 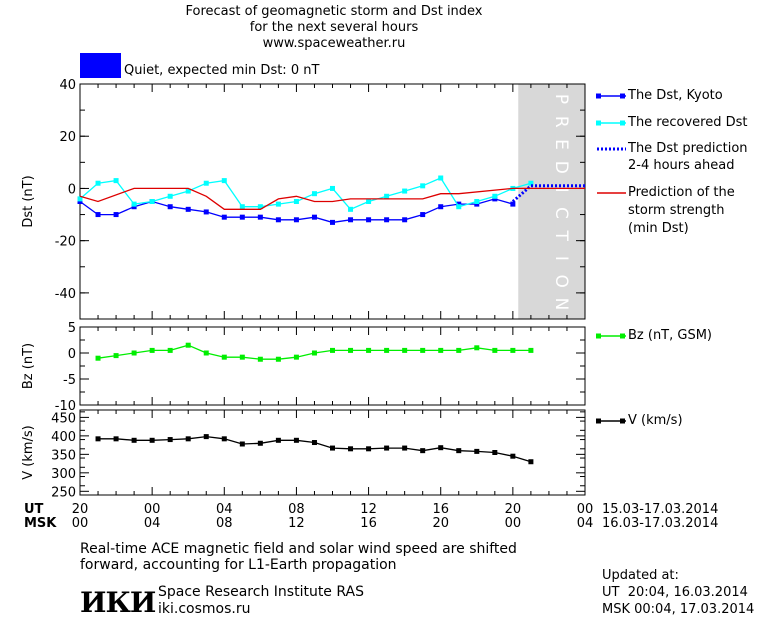 I want to click on y-tick-label: 300, so click(x=63, y=474).